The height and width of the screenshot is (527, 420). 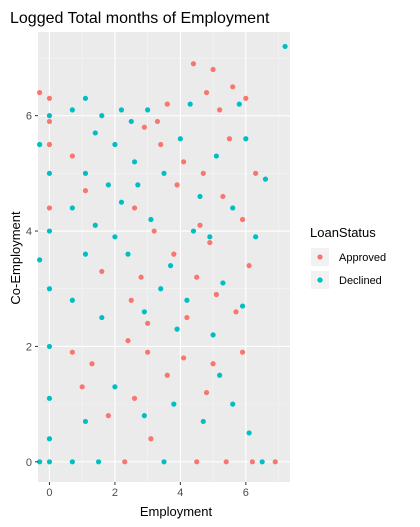 What do you see at coordinates (29, 290) in the screenshot?
I see `y-tick-labels: 0 2 4 6` at bounding box center [29, 290].